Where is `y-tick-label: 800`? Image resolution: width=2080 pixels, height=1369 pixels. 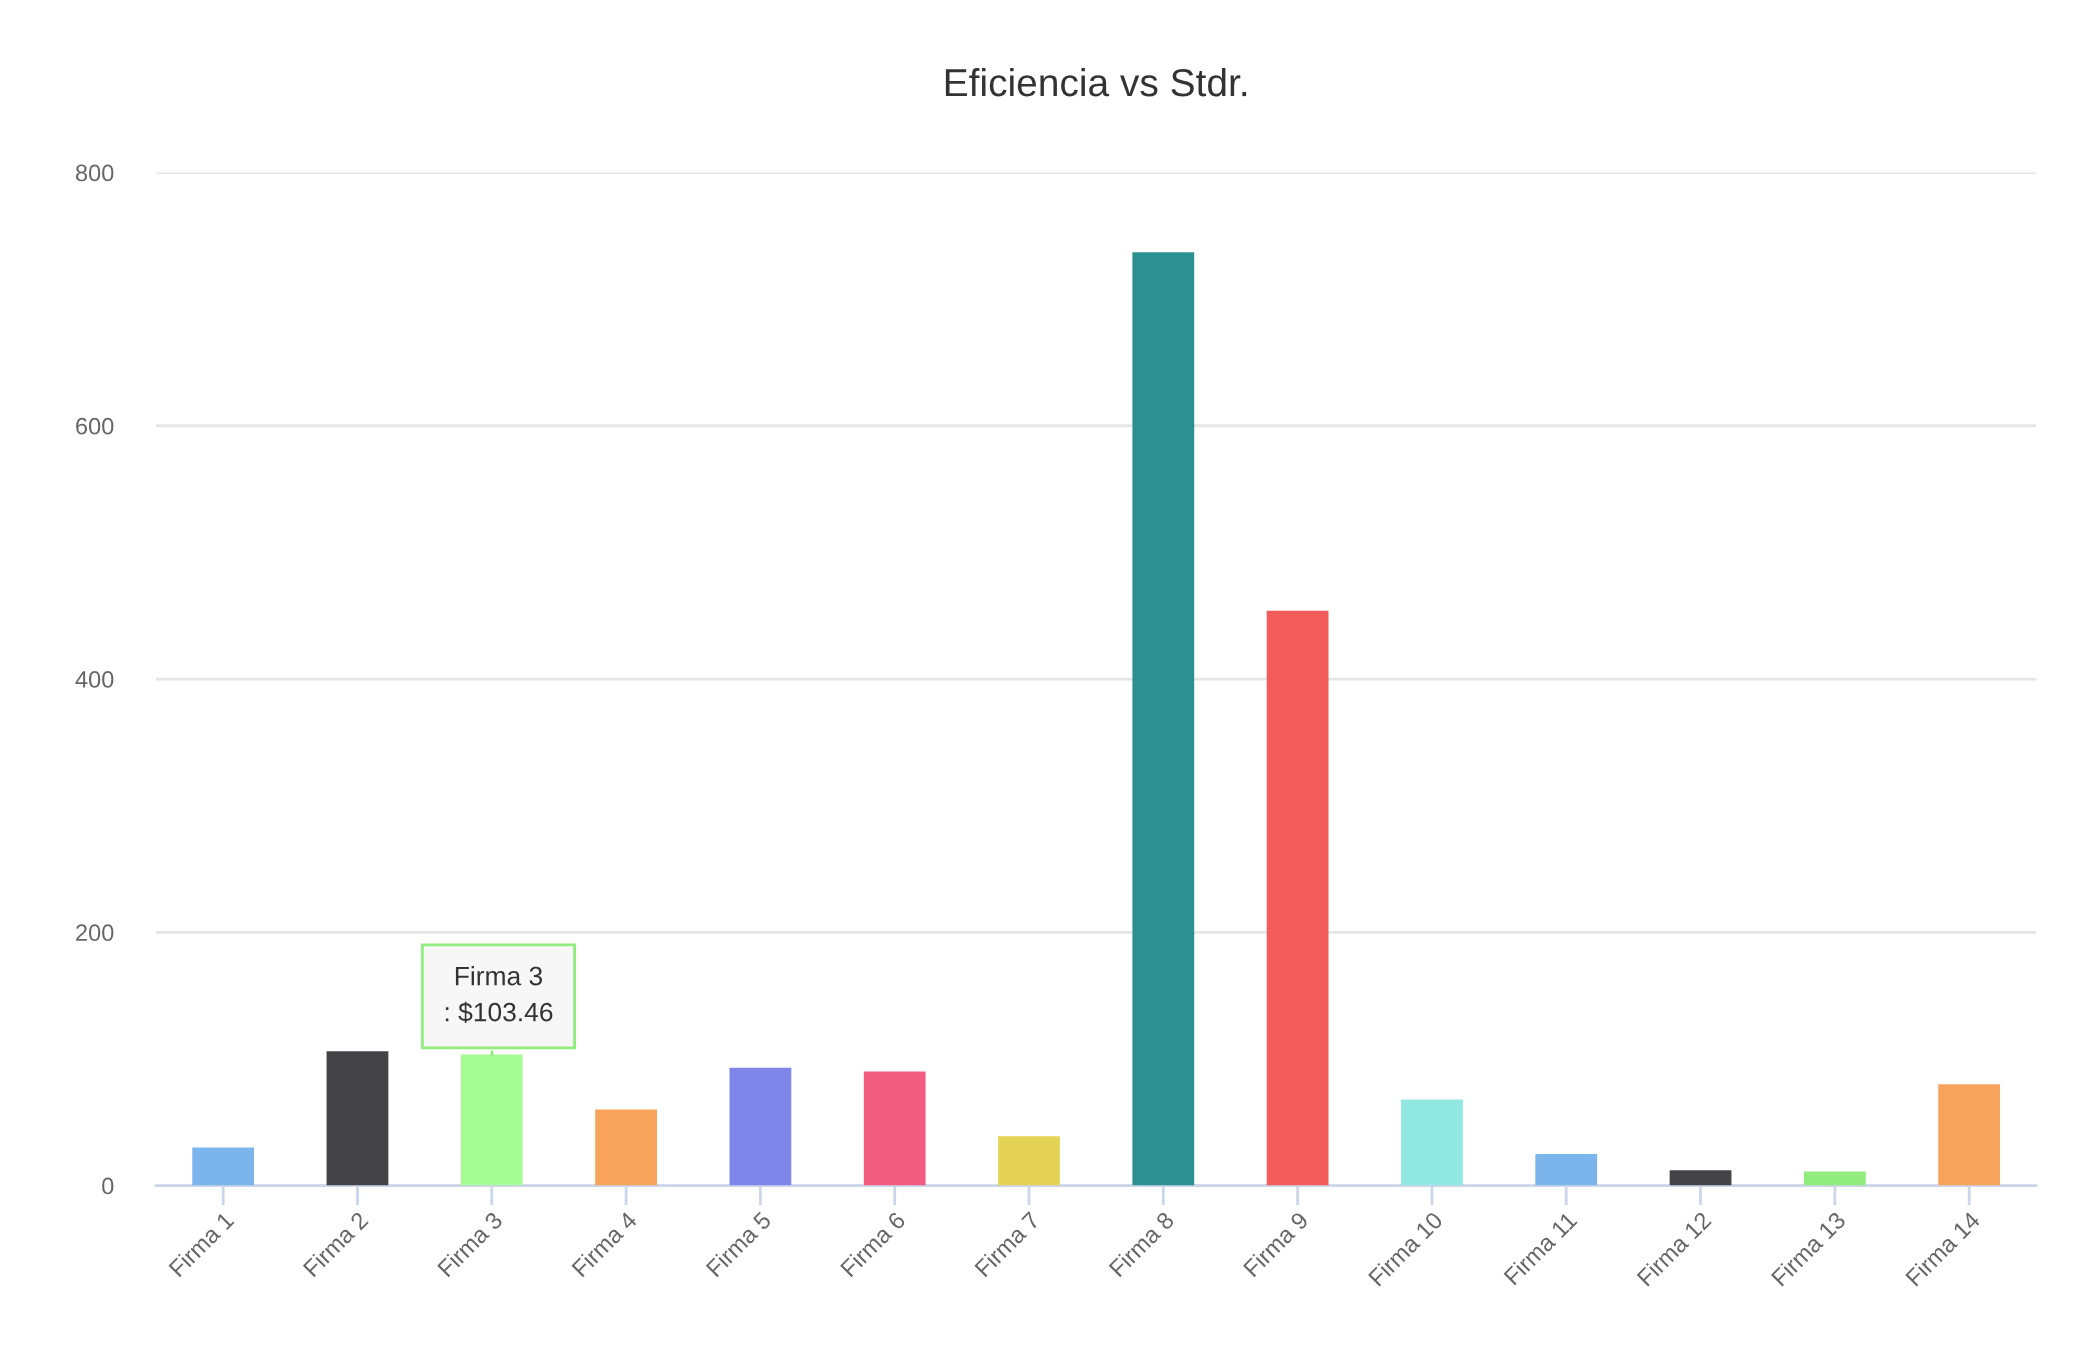 y-tick-label: 800 is located at coordinates (94, 173).